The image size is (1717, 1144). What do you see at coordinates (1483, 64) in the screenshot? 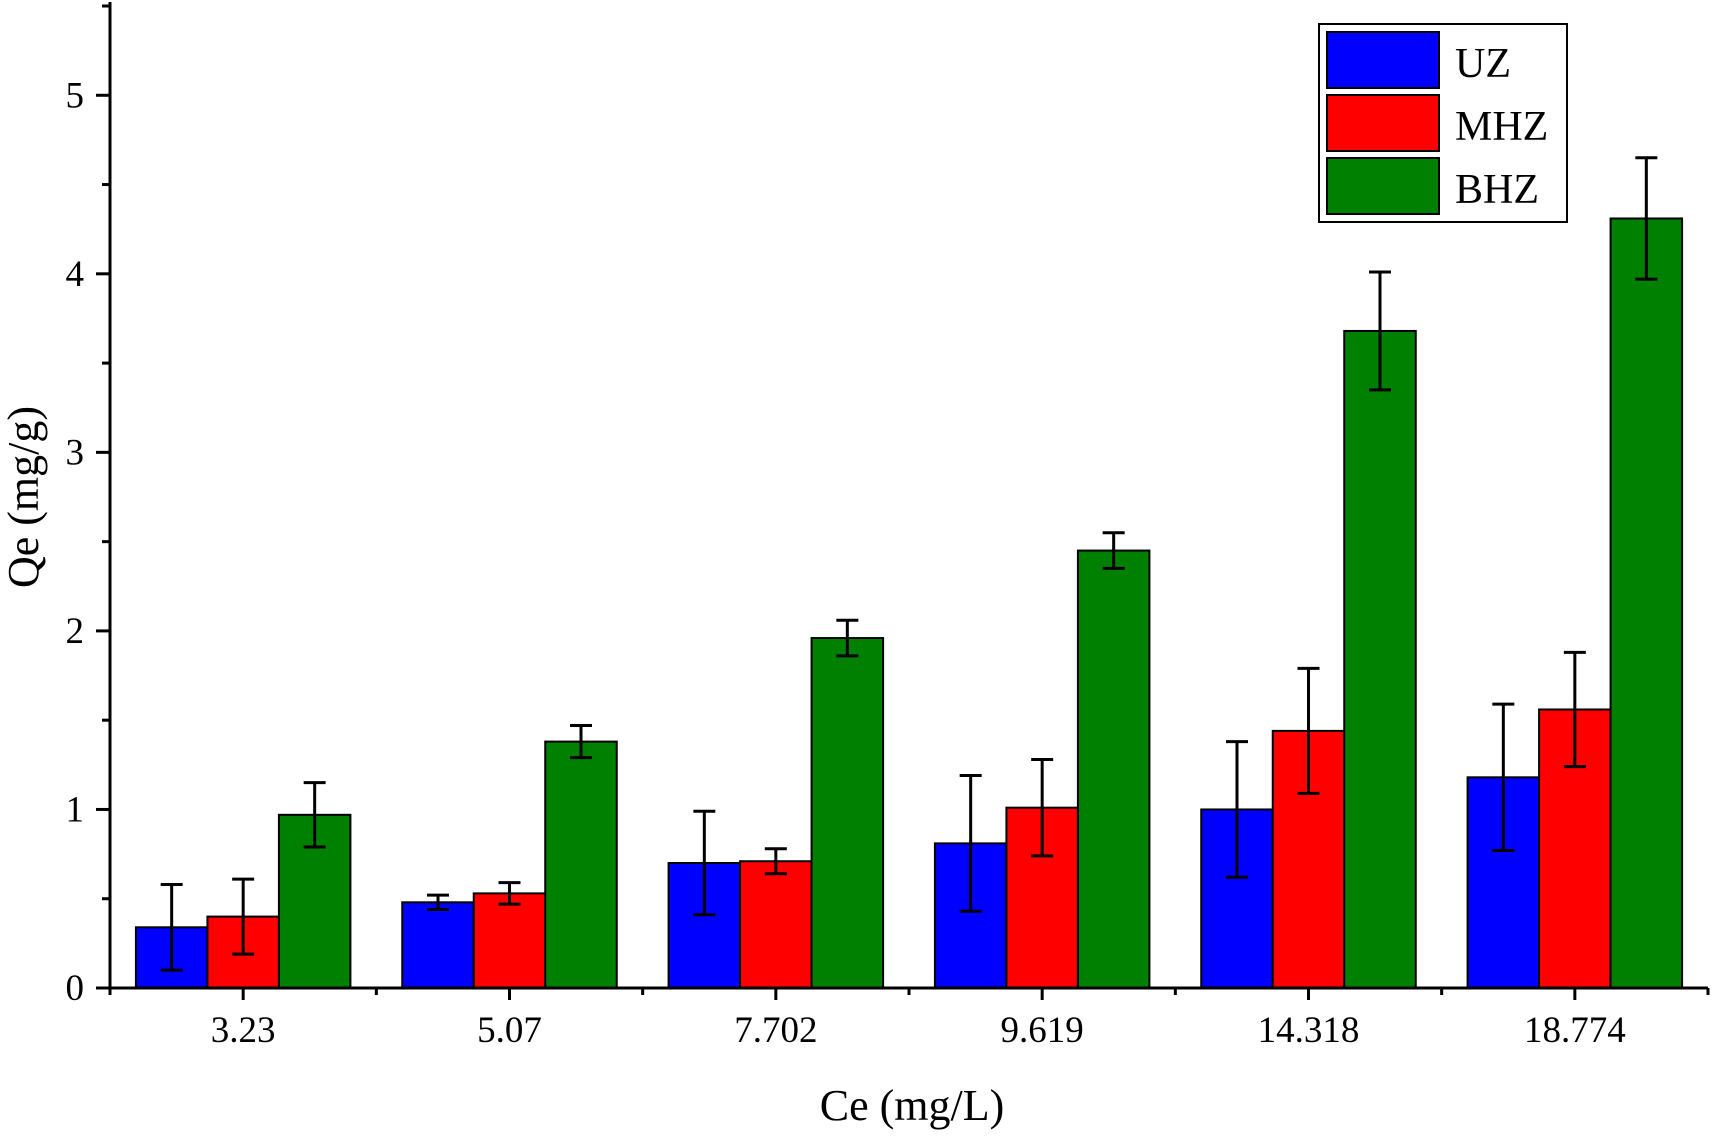
I see `legend-label-uz: UZ` at bounding box center [1483, 64].